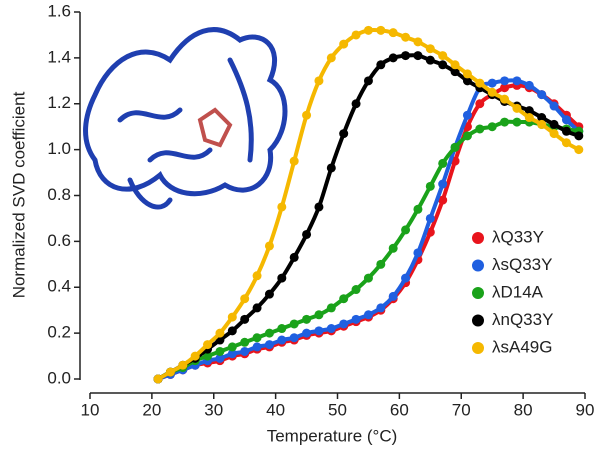 This screenshot has height=451, width=600. Describe the element at coordinates (59, 194) in the screenshot. I see `y-tick-label: 0.8` at that location.